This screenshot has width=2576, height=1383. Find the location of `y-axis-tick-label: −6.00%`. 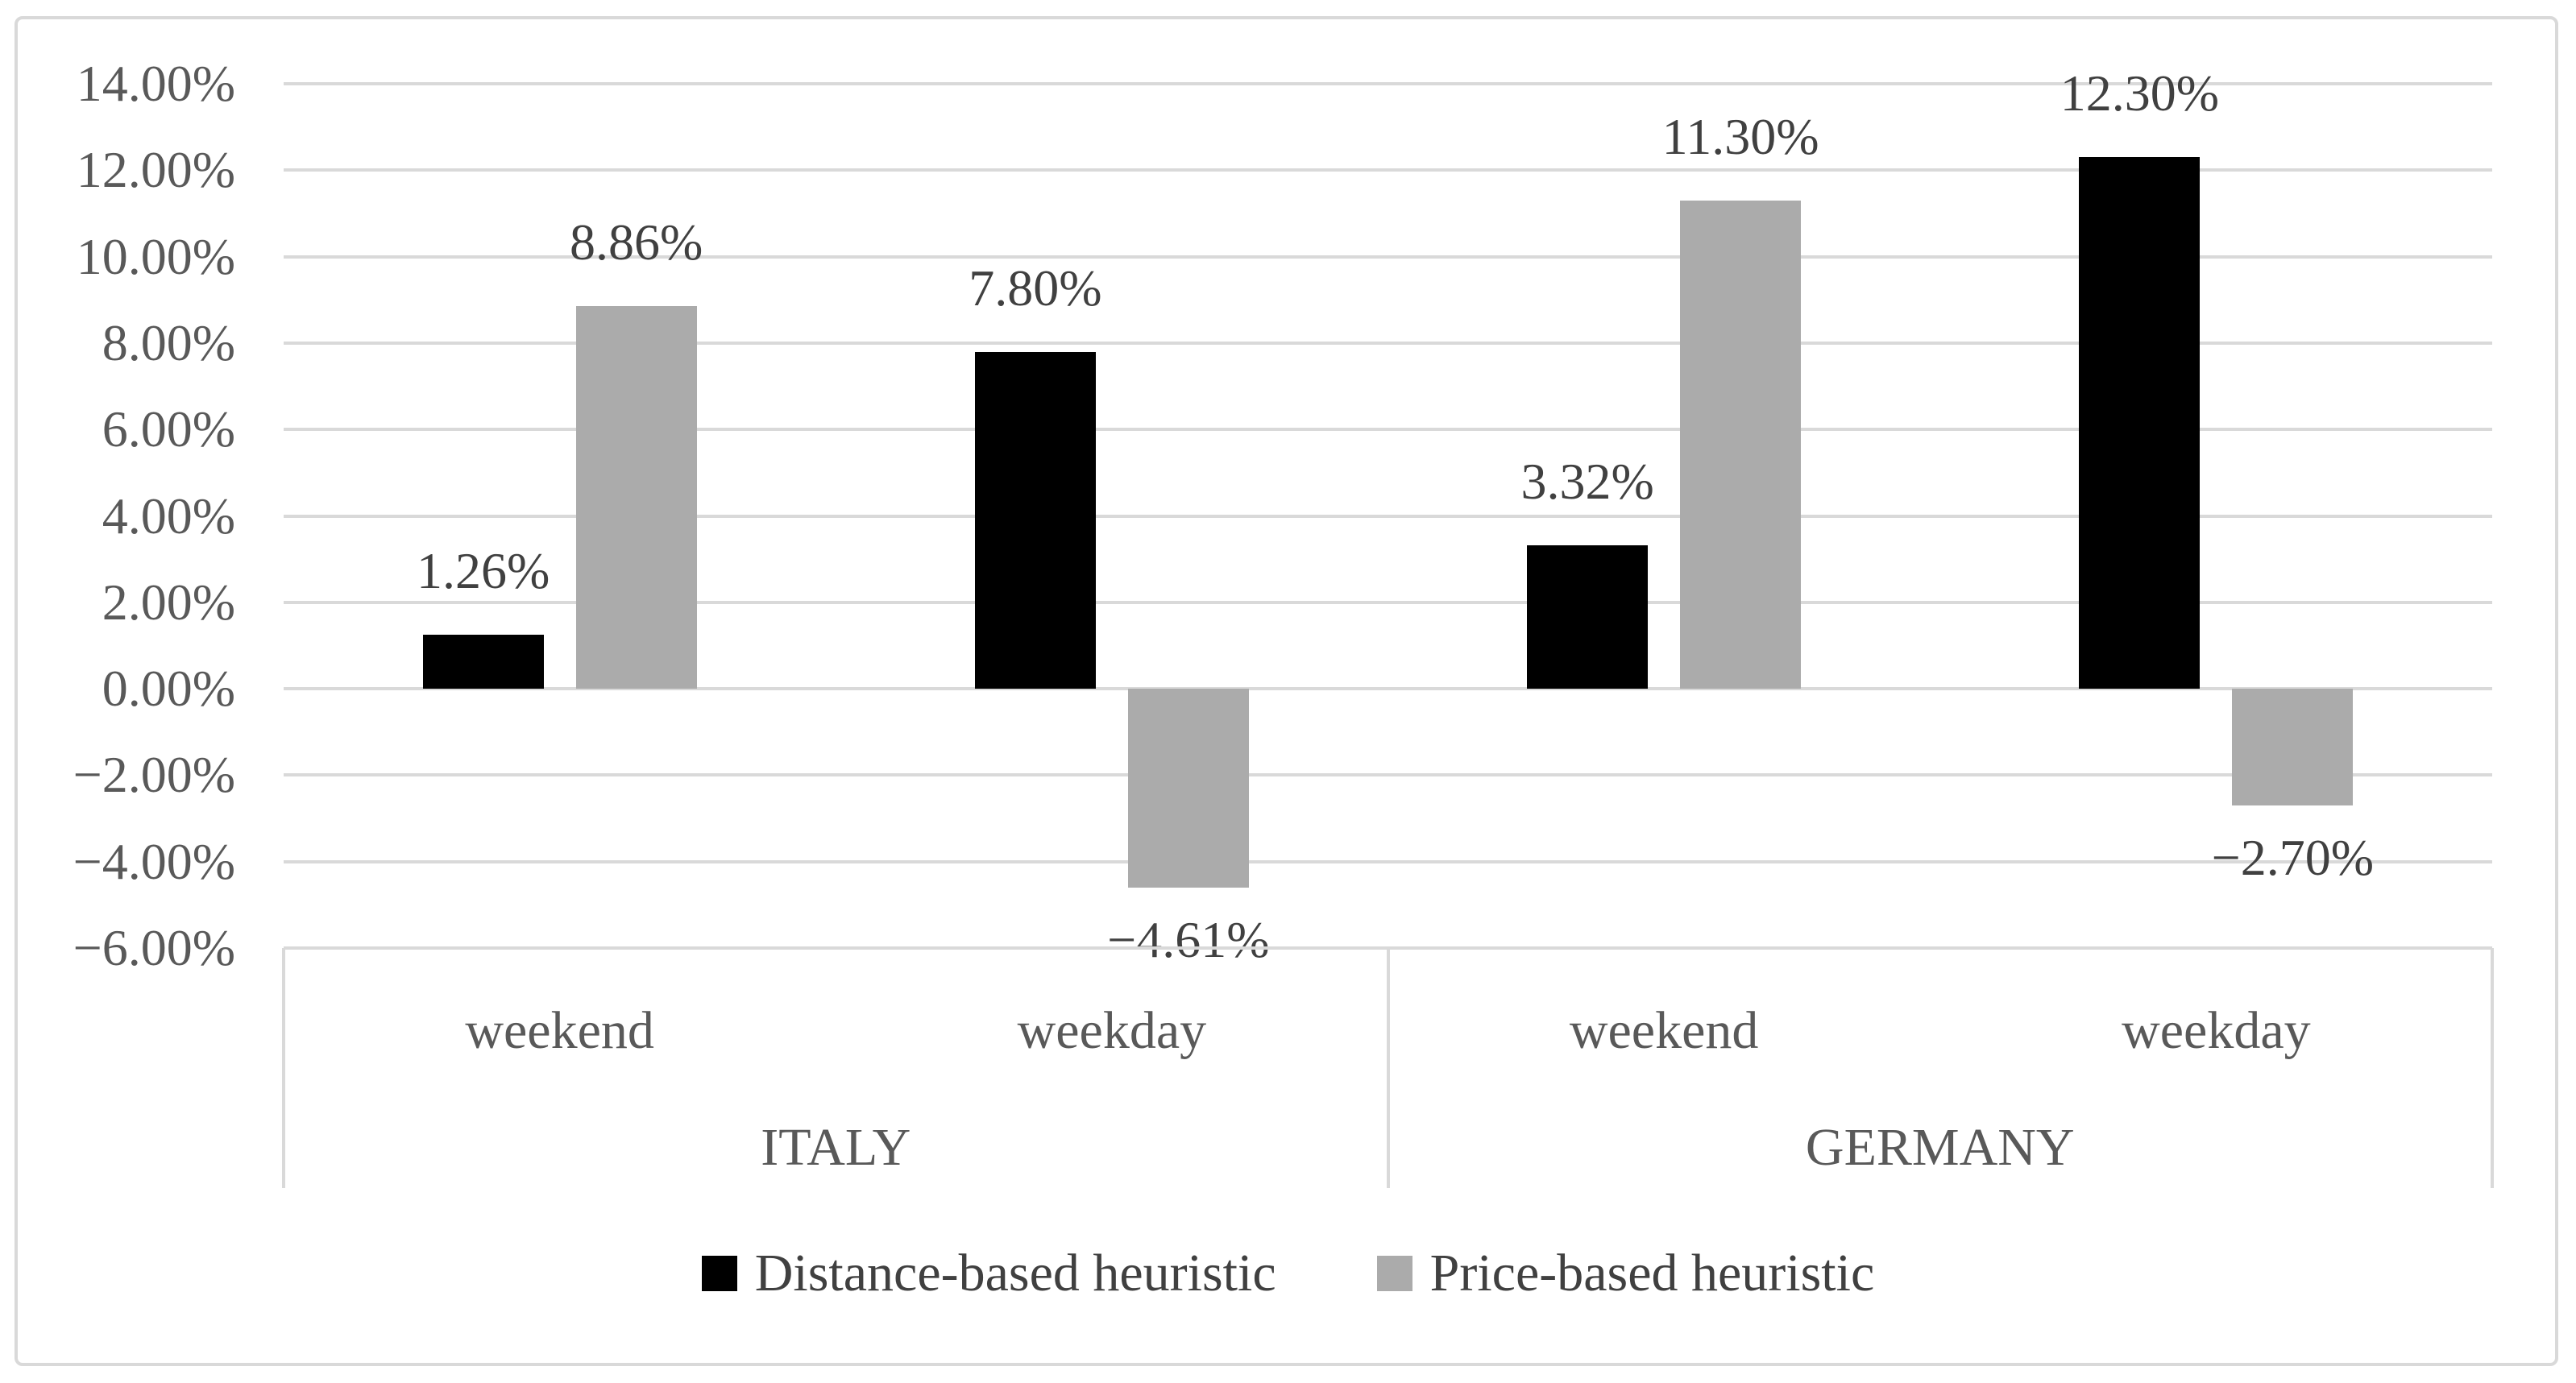

y-axis-tick-label: −6.00% is located at coordinates (154, 947).